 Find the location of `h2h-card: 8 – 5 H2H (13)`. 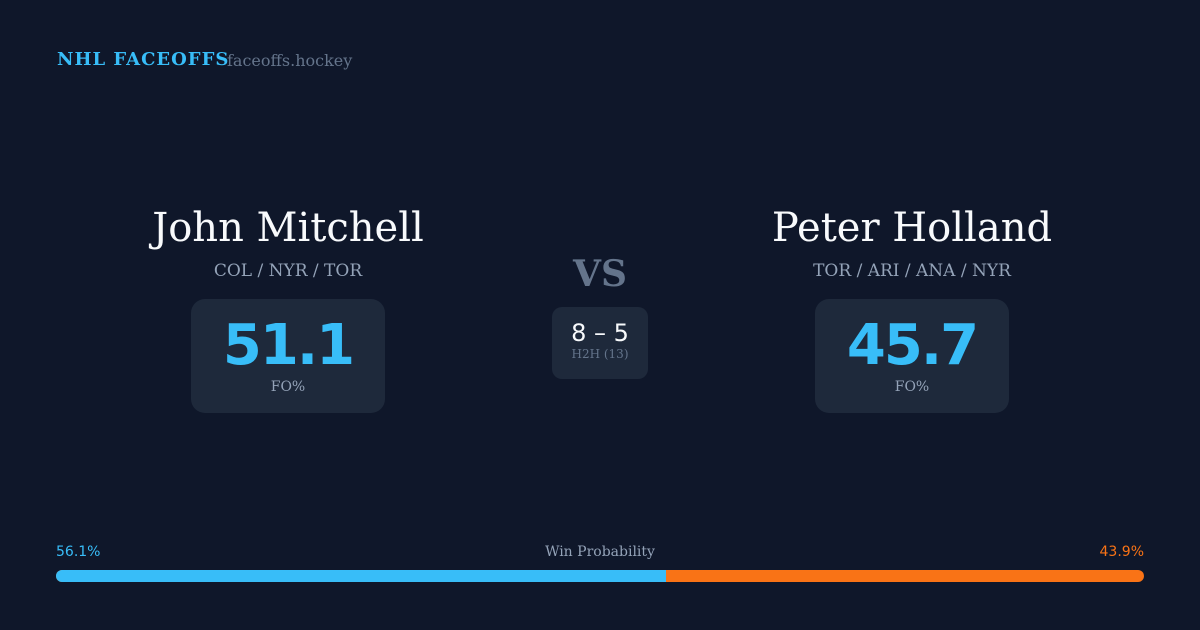

h2h-card: 8 – 5 H2H (13) is located at coordinates (600, 343).